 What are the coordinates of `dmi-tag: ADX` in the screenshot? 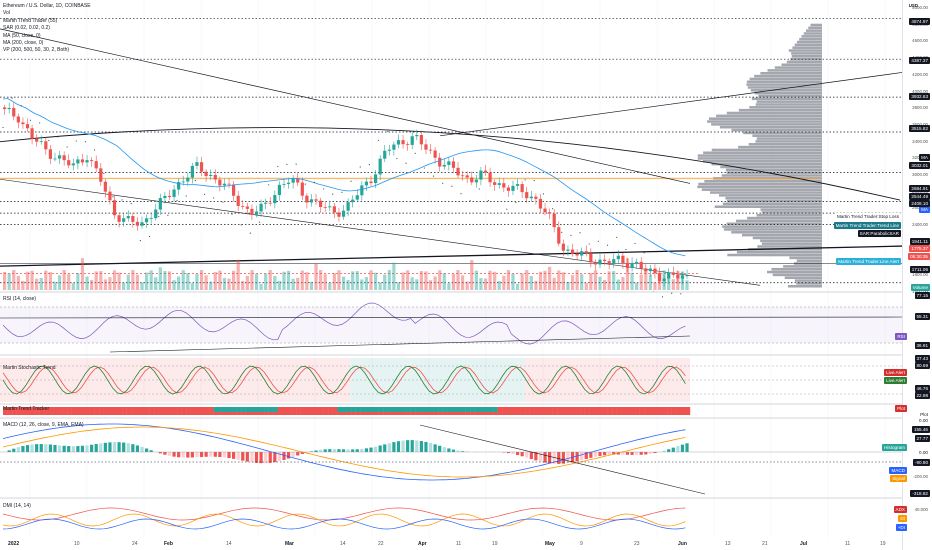 It's located at (900, 509).